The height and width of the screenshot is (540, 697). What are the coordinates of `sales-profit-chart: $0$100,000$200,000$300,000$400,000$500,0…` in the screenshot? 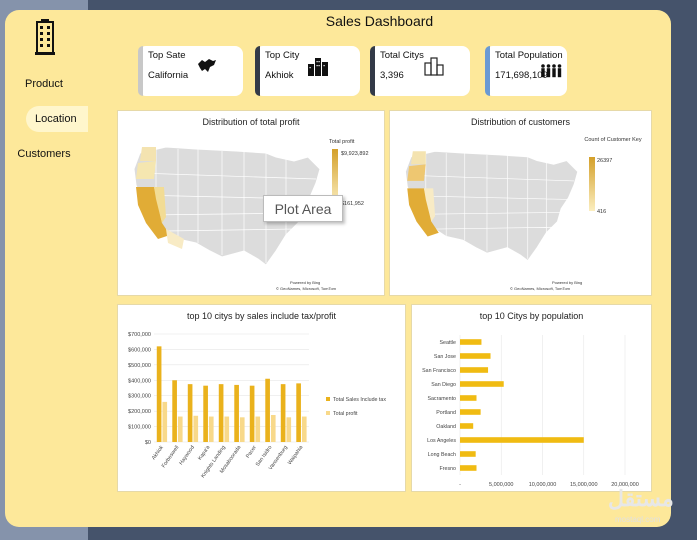 It's located at (262, 399).